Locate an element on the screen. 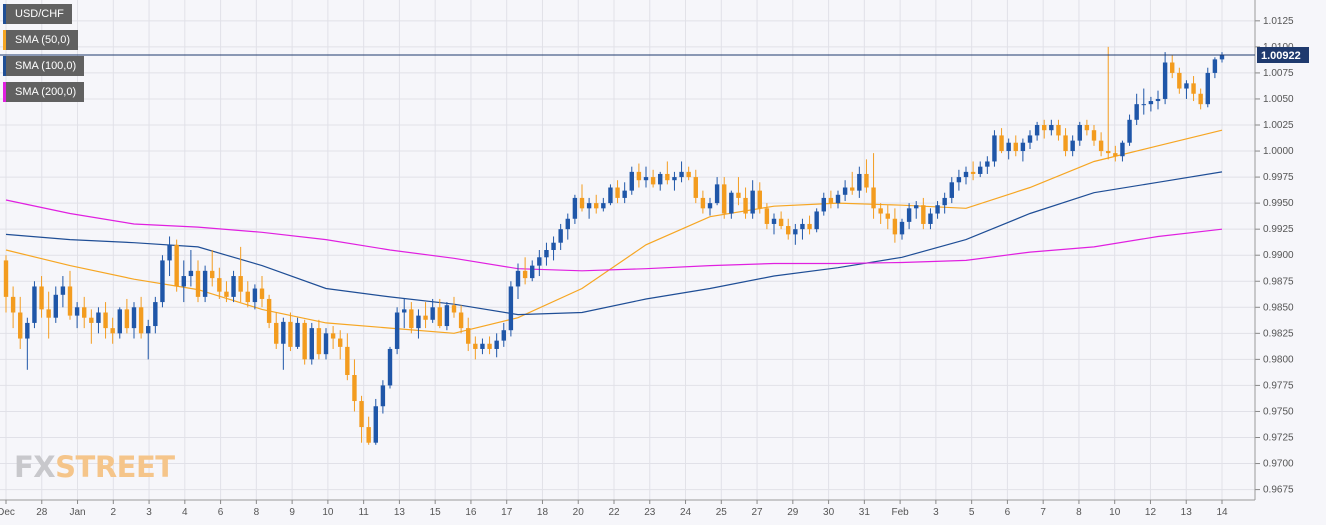  y-tick-label: 0.9875 is located at coordinates (1278, 281).